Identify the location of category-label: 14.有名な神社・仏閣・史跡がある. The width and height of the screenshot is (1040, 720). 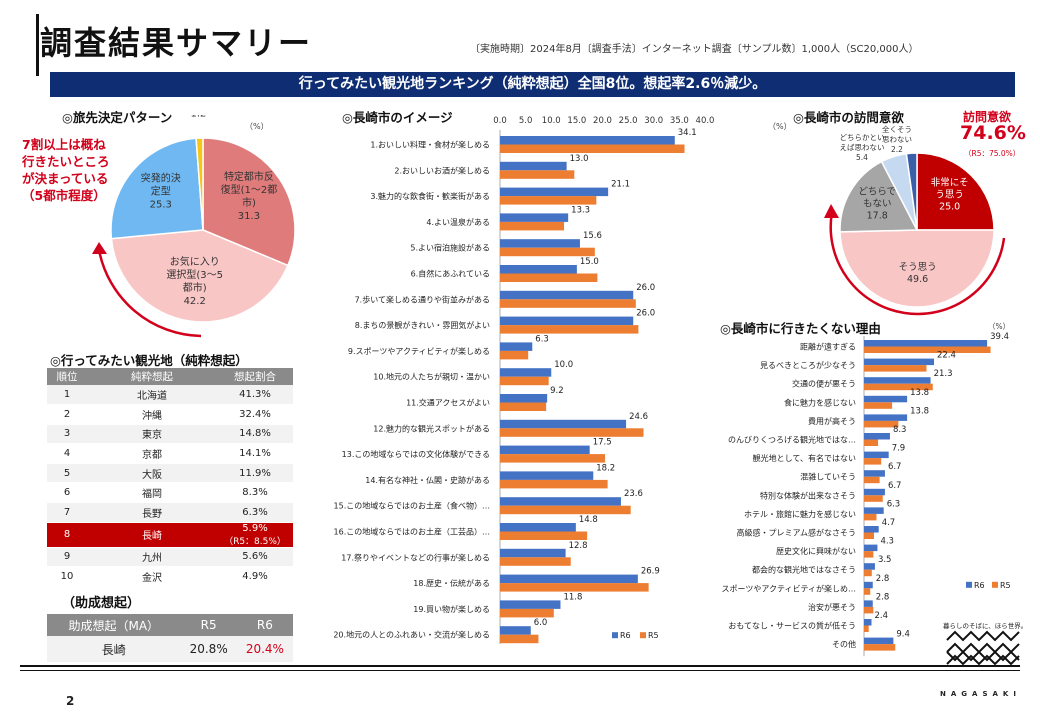
(427, 480).